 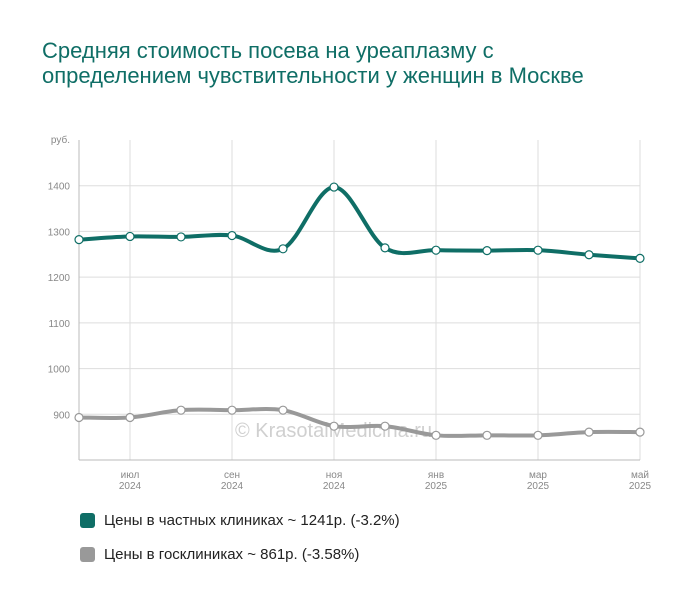 I want to click on legend-swatch-public, so click(x=87, y=554).